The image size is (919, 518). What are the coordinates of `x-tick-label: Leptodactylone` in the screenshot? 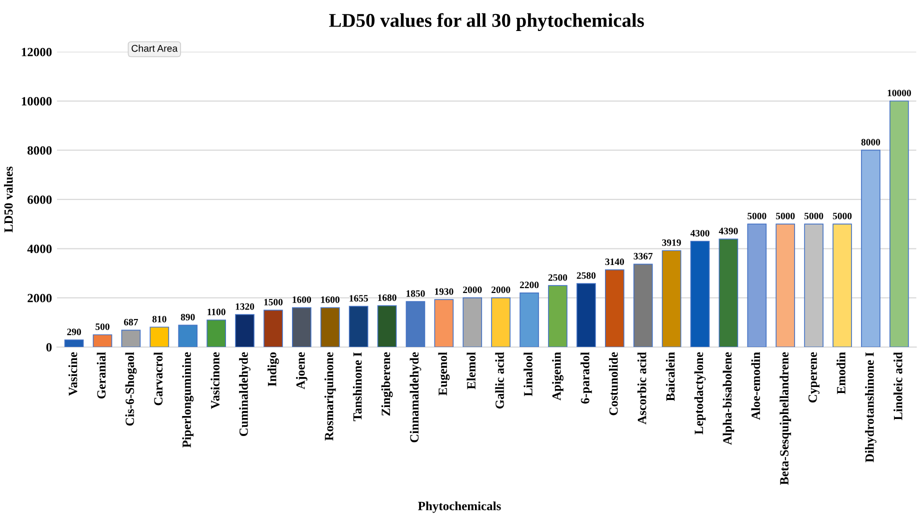 It's located at (700, 393).